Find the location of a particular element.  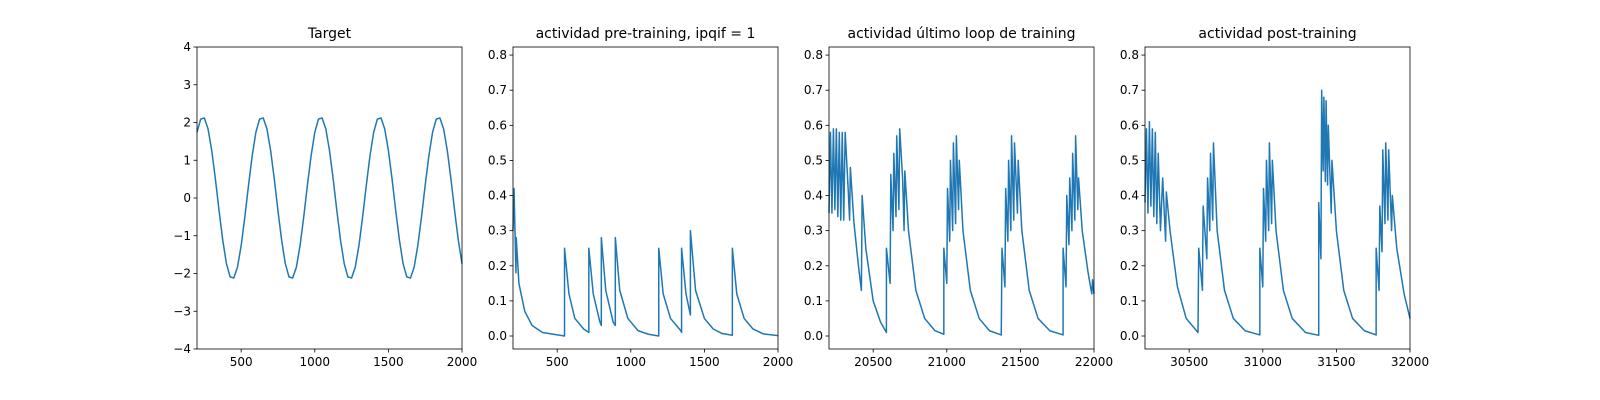

subplot-title: actividad post-training is located at coordinates (1277, 34).